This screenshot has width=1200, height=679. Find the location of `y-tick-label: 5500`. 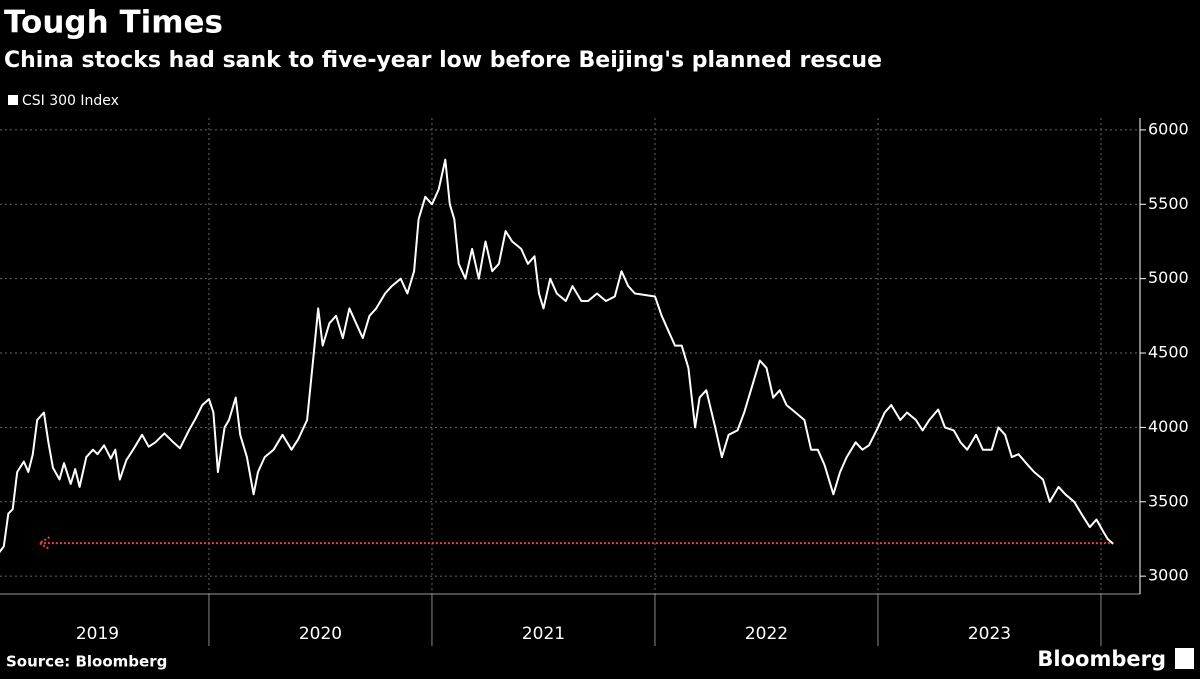

y-tick-label: 5500 is located at coordinates (1168, 203).